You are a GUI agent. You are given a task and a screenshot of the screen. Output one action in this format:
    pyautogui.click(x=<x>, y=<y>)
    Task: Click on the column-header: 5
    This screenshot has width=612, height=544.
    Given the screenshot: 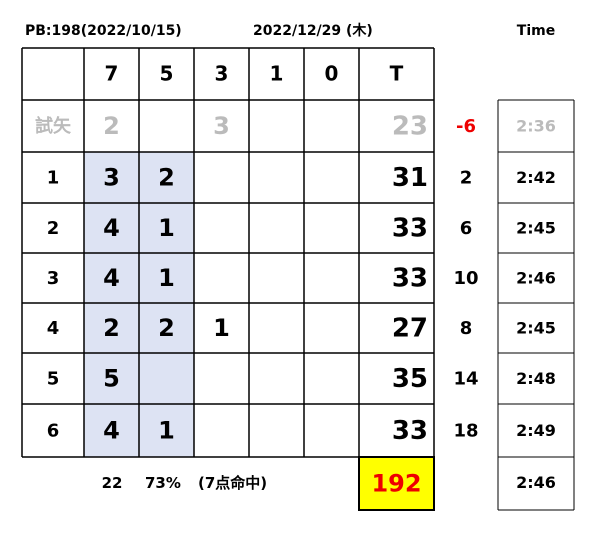 What is the action you would take?
    pyautogui.click(x=167, y=74)
    